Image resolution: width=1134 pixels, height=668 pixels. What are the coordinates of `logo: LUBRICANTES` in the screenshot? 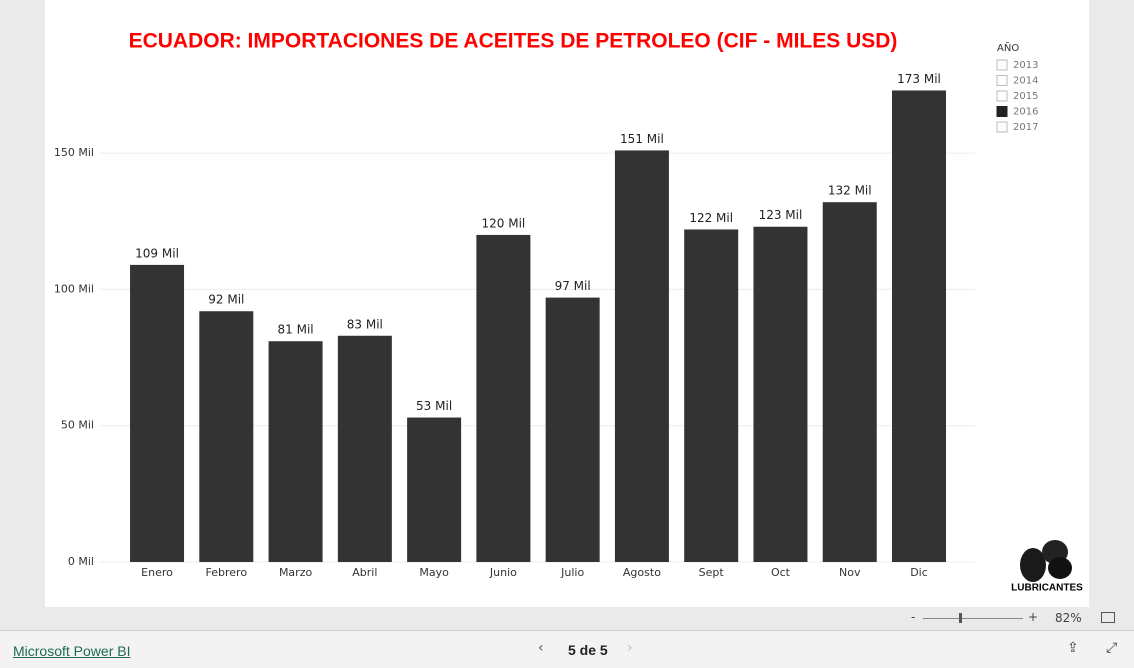 It's located at (1047, 567).